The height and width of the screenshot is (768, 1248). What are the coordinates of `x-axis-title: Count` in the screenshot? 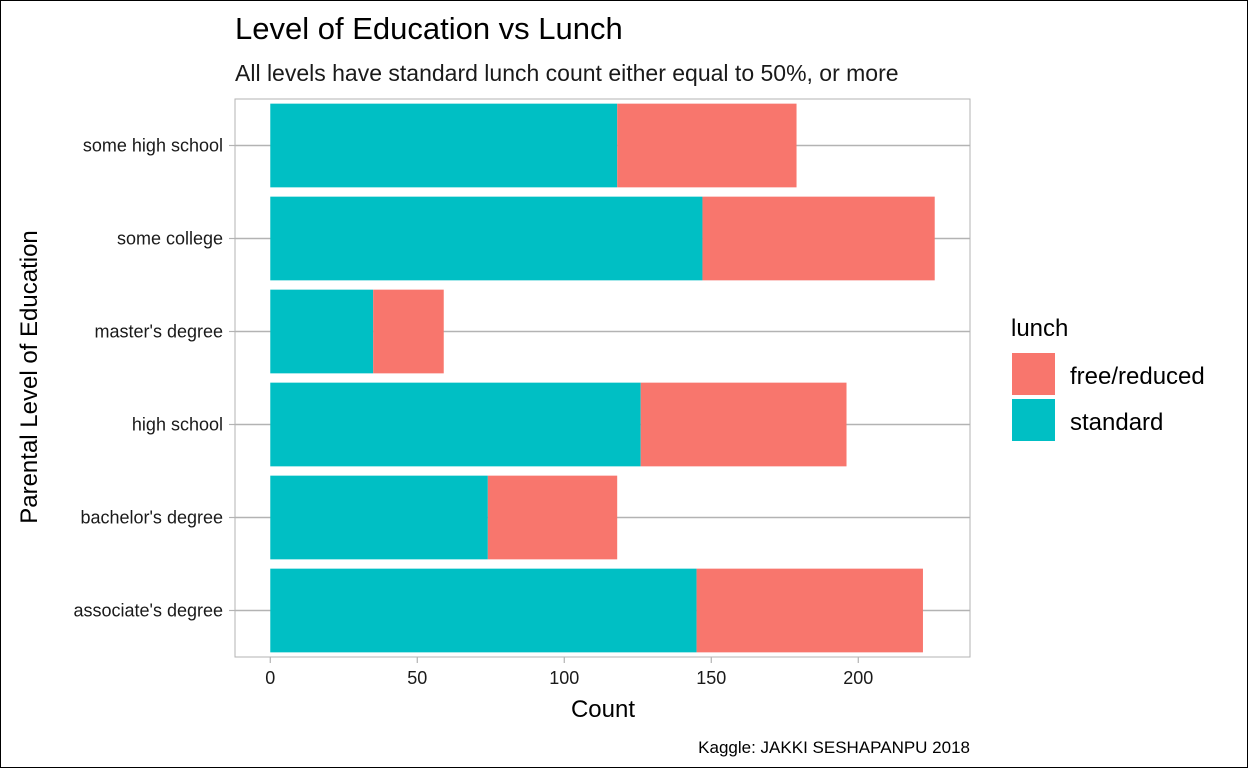 It's located at (603, 709).